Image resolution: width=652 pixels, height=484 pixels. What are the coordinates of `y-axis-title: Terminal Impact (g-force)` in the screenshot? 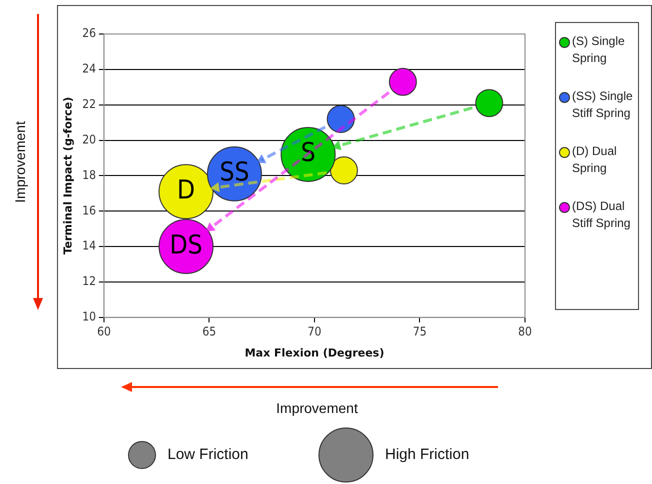 It's located at (67, 175).